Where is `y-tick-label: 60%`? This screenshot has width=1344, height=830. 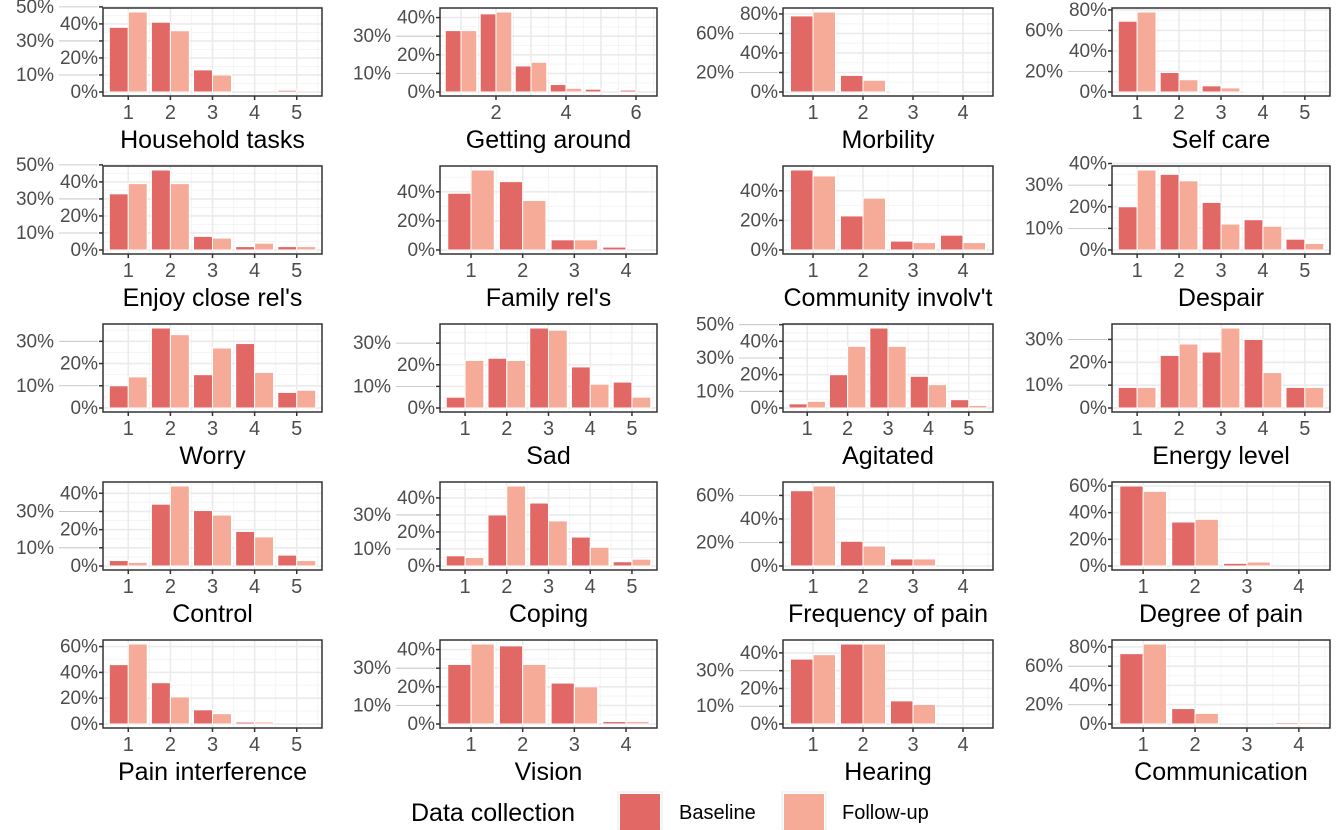
y-tick-label: 60% is located at coordinates (1044, 30).